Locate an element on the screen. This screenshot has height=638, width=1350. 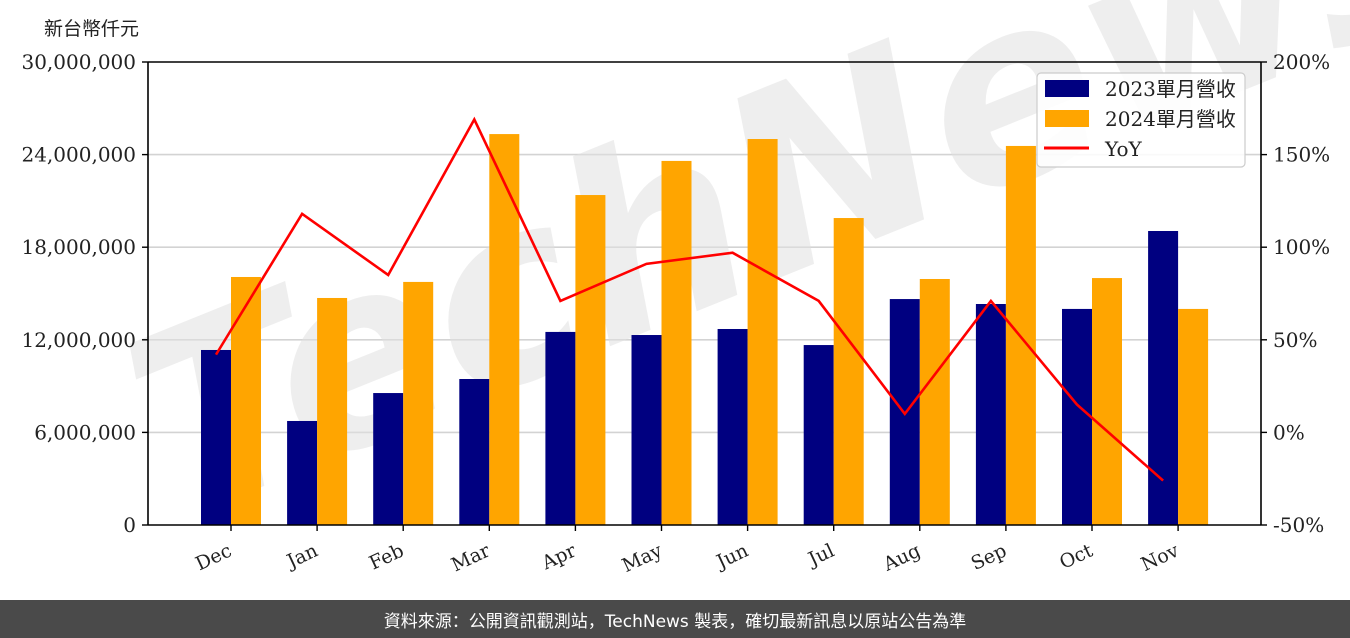
x-tick-label: Mar is located at coordinates (471, 557).